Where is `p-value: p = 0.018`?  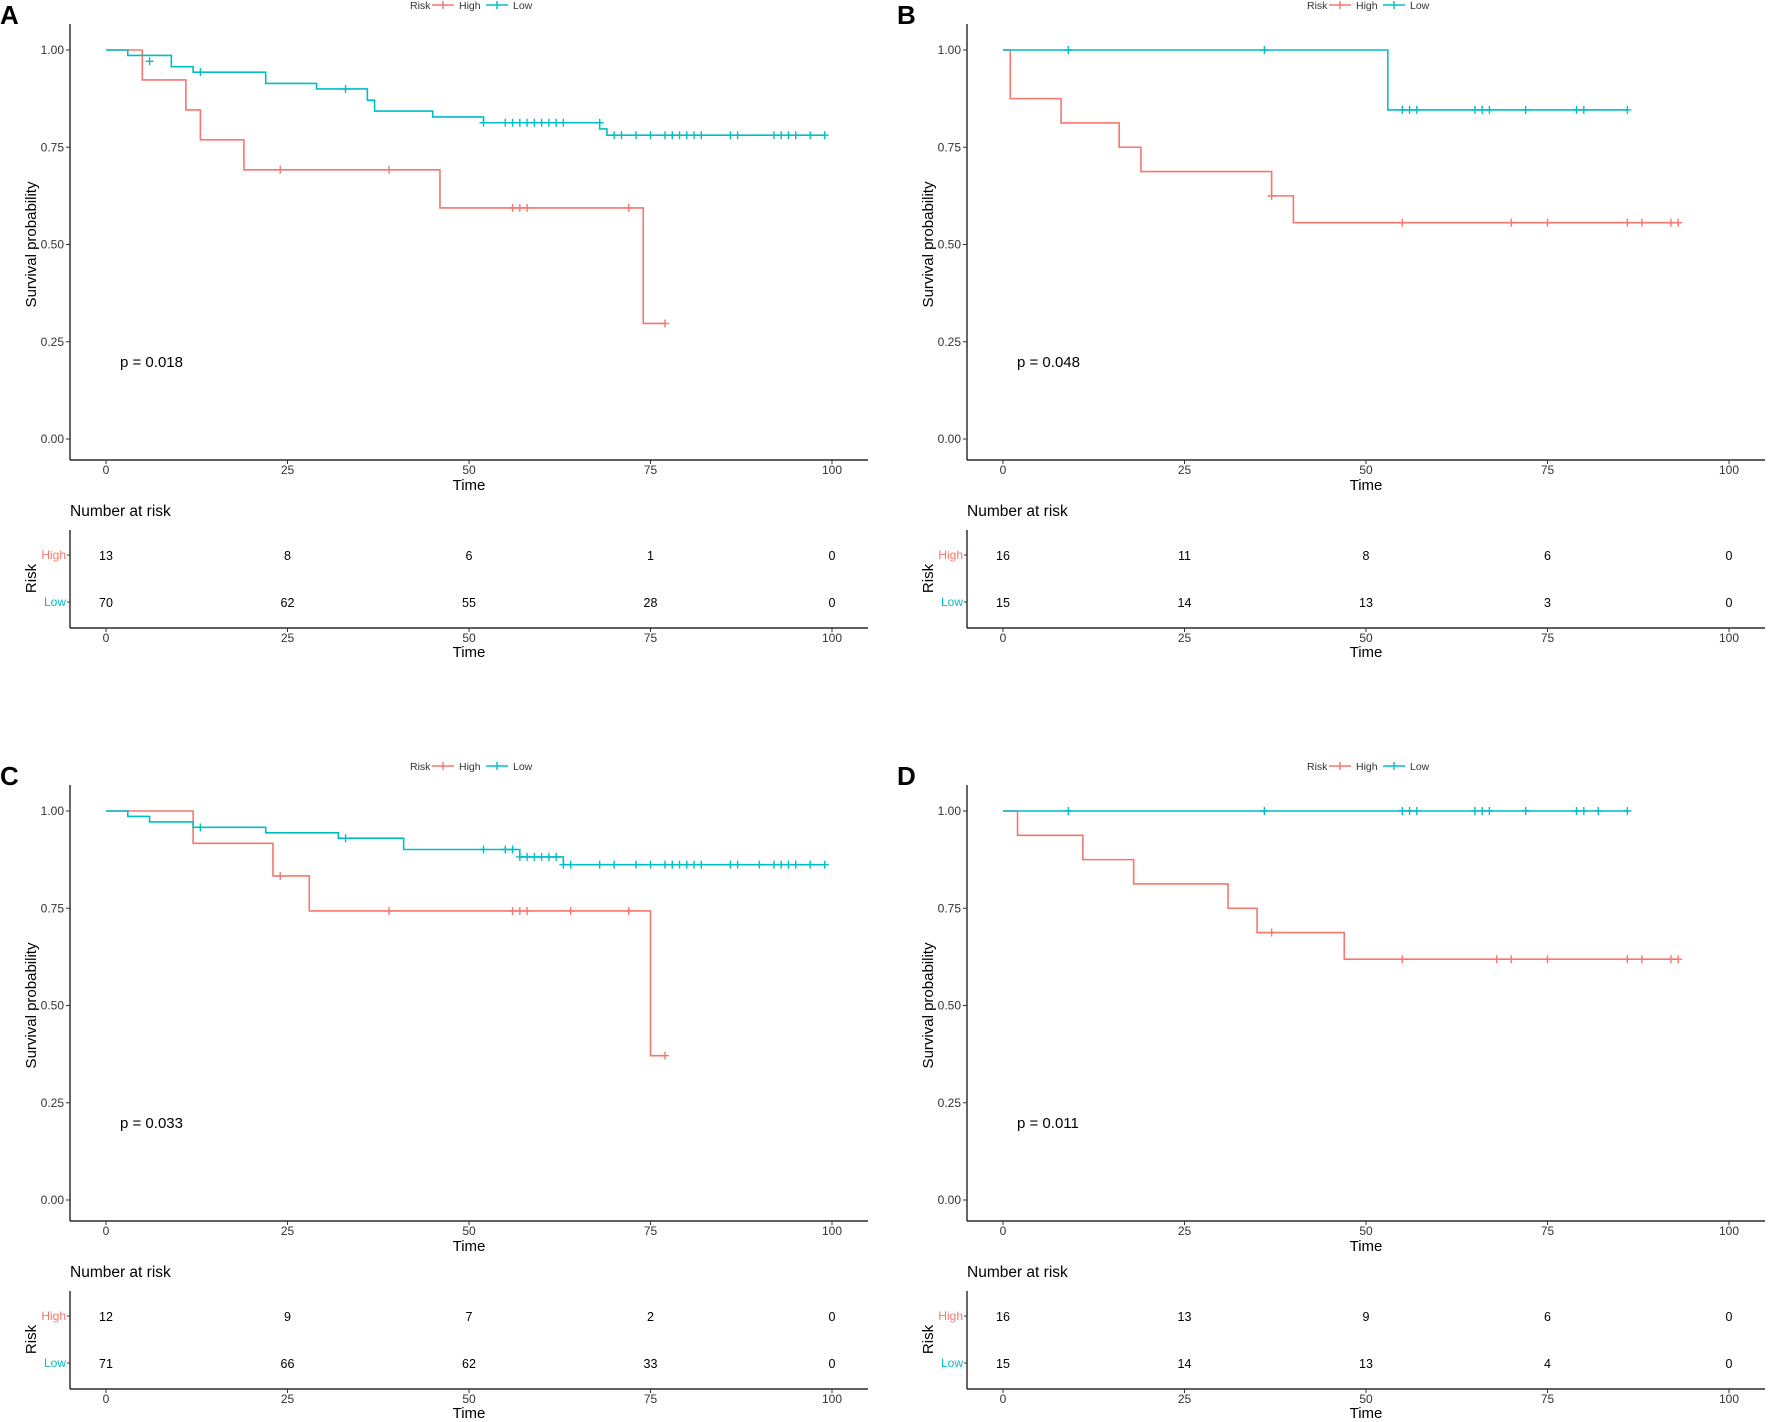
p-value: p = 0.018 is located at coordinates (151, 362).